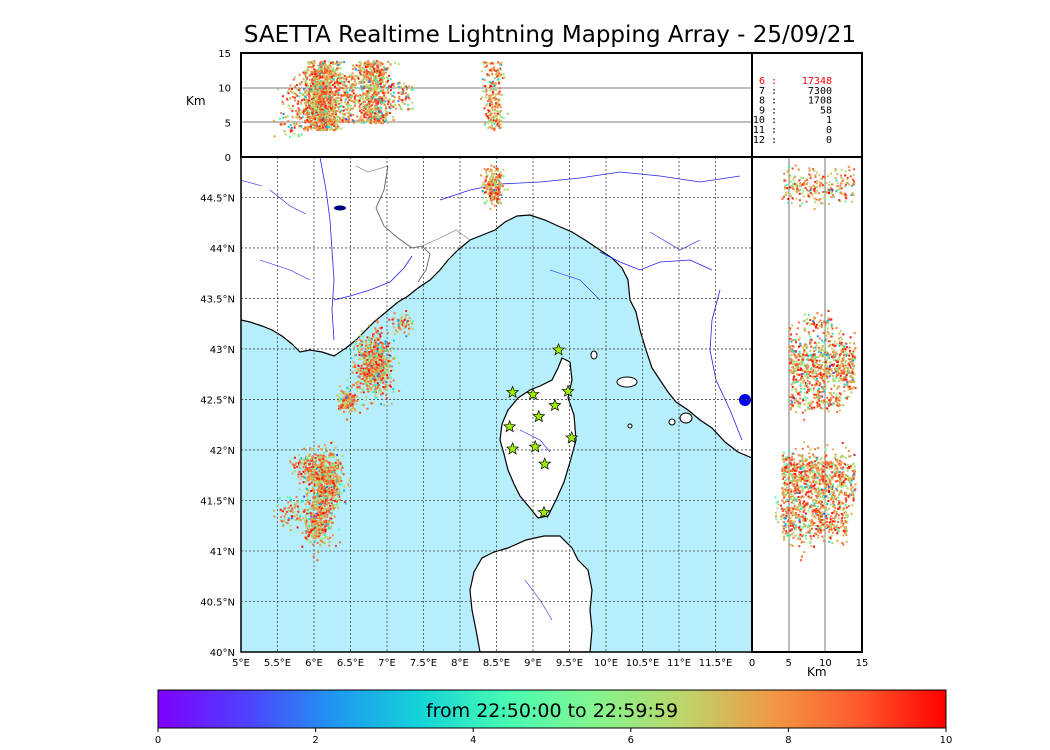  What do you see at coordinates (196, 101) in the screenshot?
I see `top-panel-ylabel: Km` at bounding box center [196, 101].